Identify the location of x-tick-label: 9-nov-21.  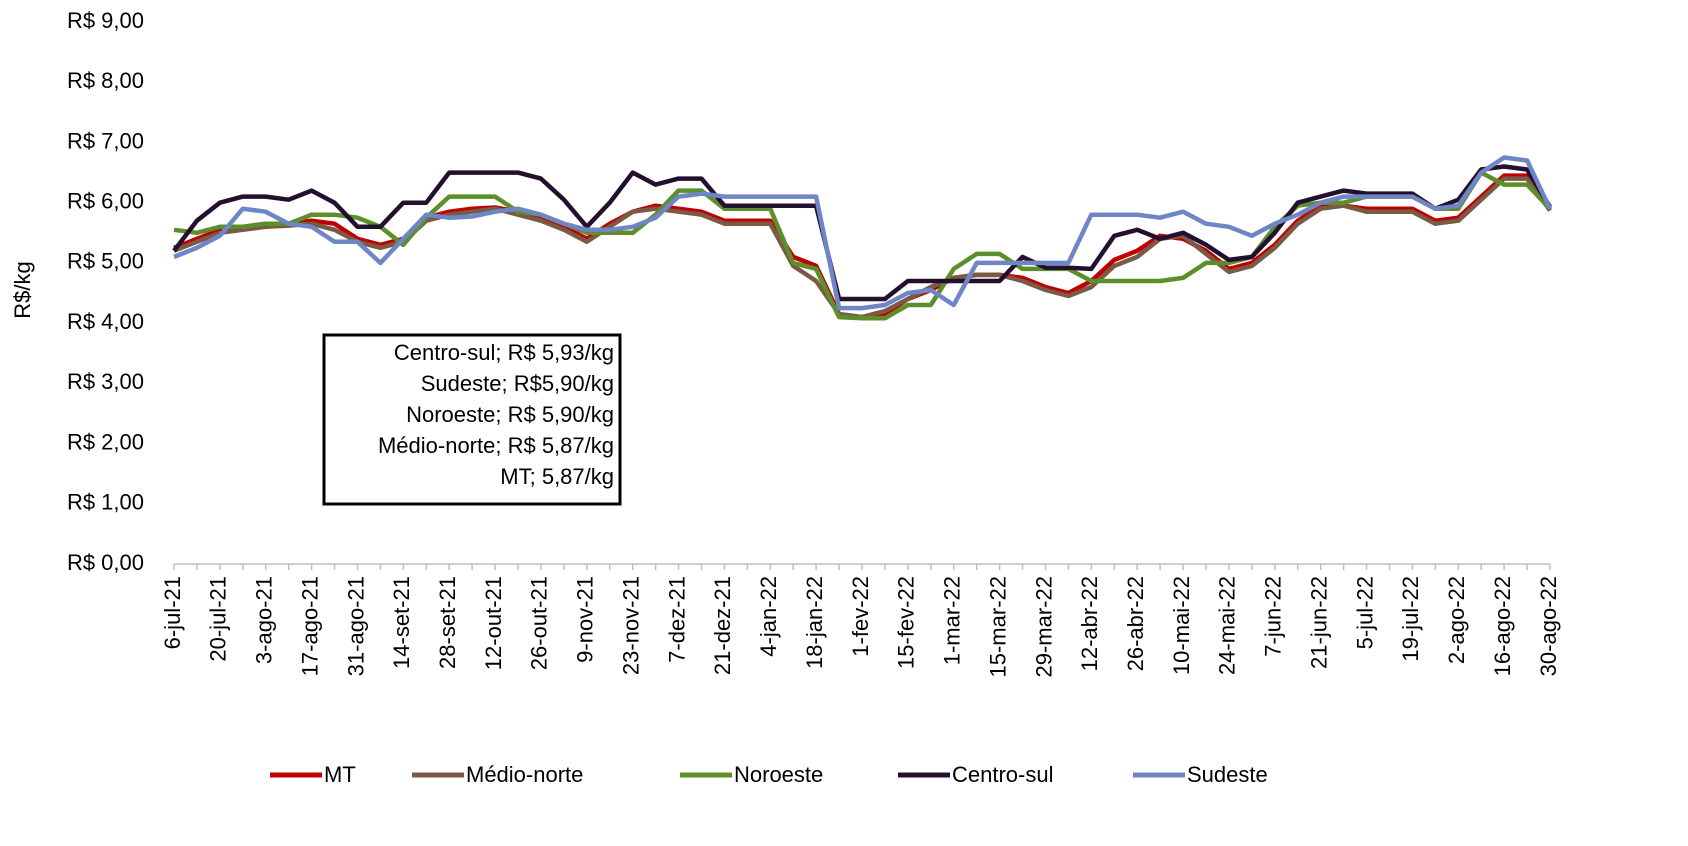
(585, 619).